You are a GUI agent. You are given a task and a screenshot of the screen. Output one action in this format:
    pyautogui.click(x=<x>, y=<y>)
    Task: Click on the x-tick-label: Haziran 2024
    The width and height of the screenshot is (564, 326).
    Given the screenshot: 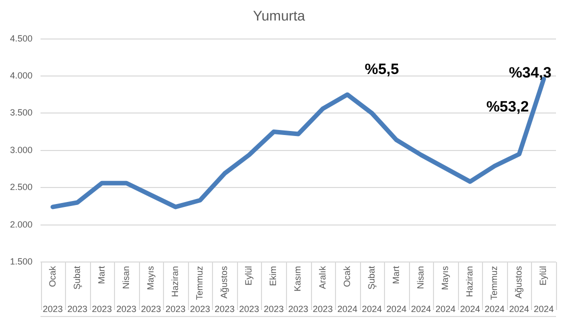 What is the action you would take?
    pyautogui.click(x=470, y=290)
    